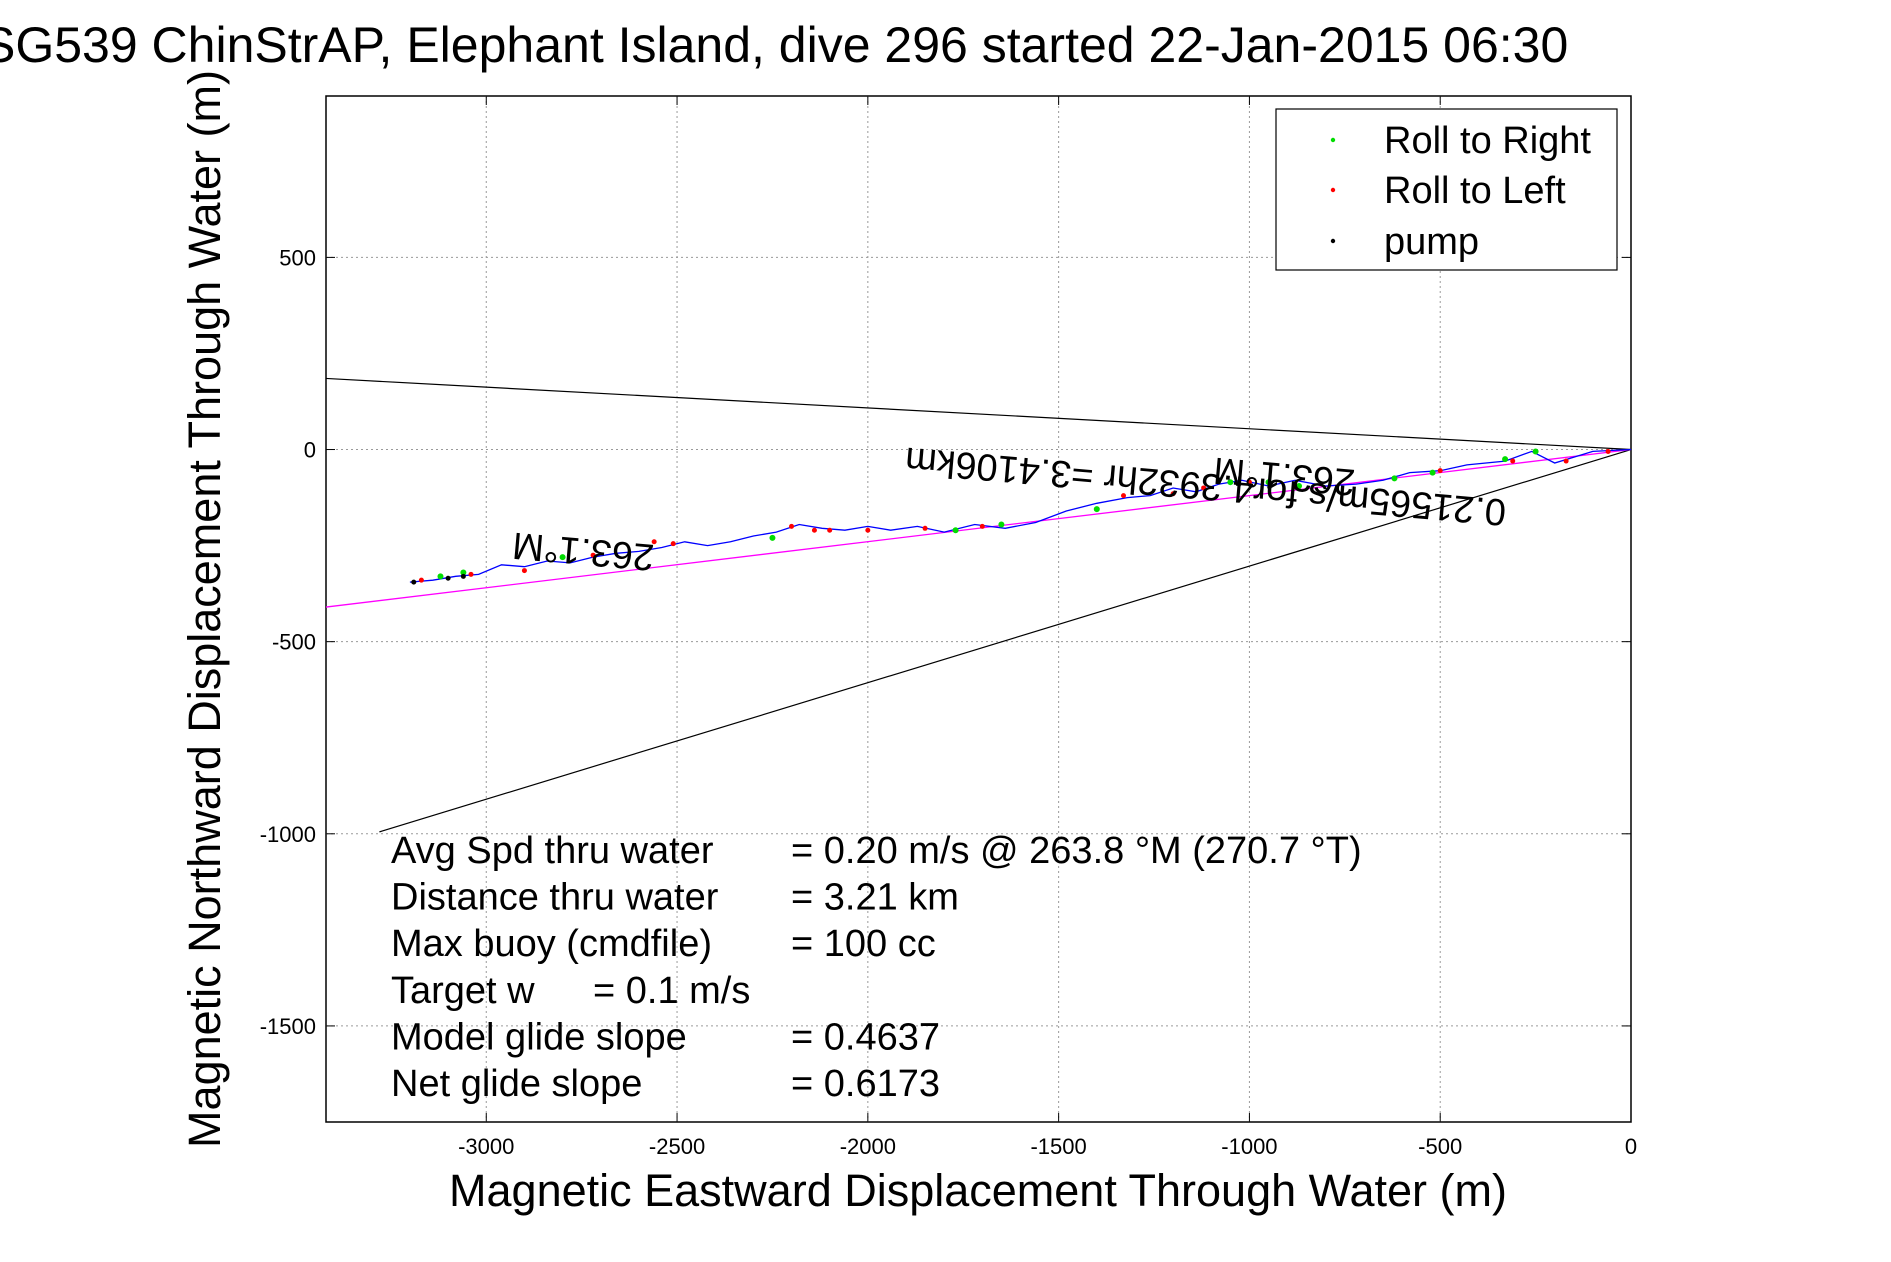  I want to click on stat-label: Avg Spd thru water, so click(552, 851).